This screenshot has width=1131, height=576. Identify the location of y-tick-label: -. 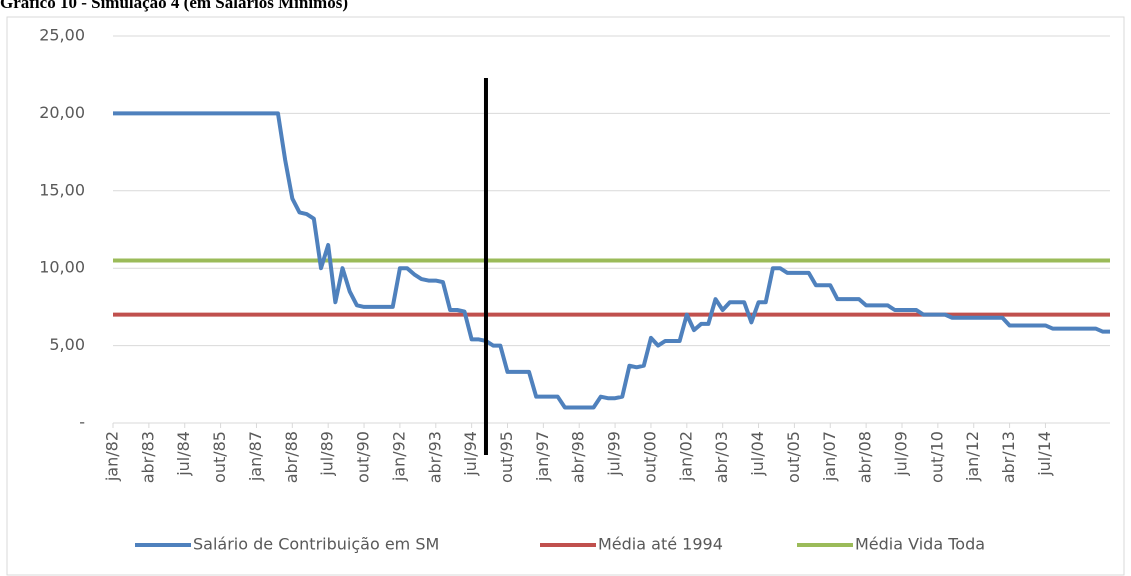
(82, 422).